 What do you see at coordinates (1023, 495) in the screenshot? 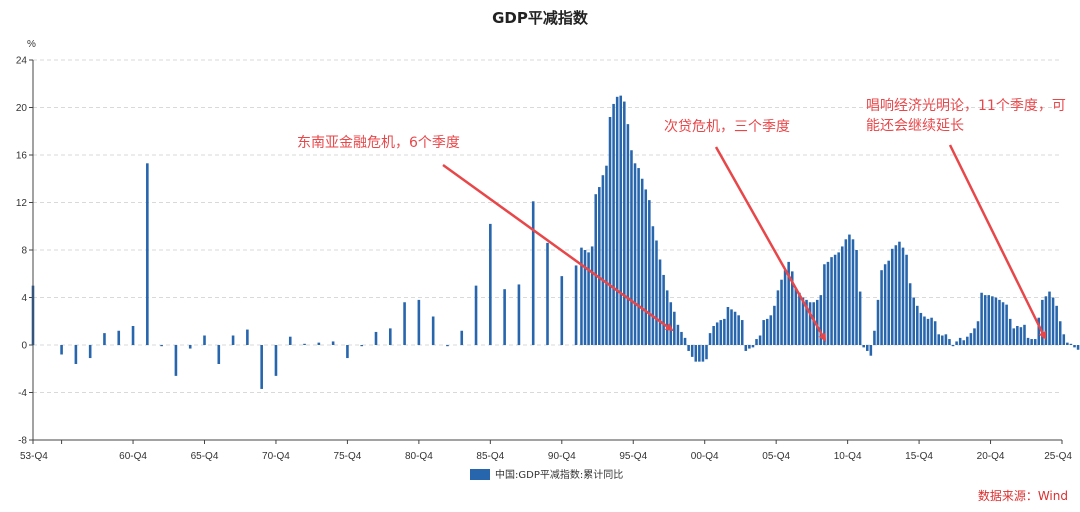
I see `data-source: 数据来源：Wind` at bounding box center [1023, 495].